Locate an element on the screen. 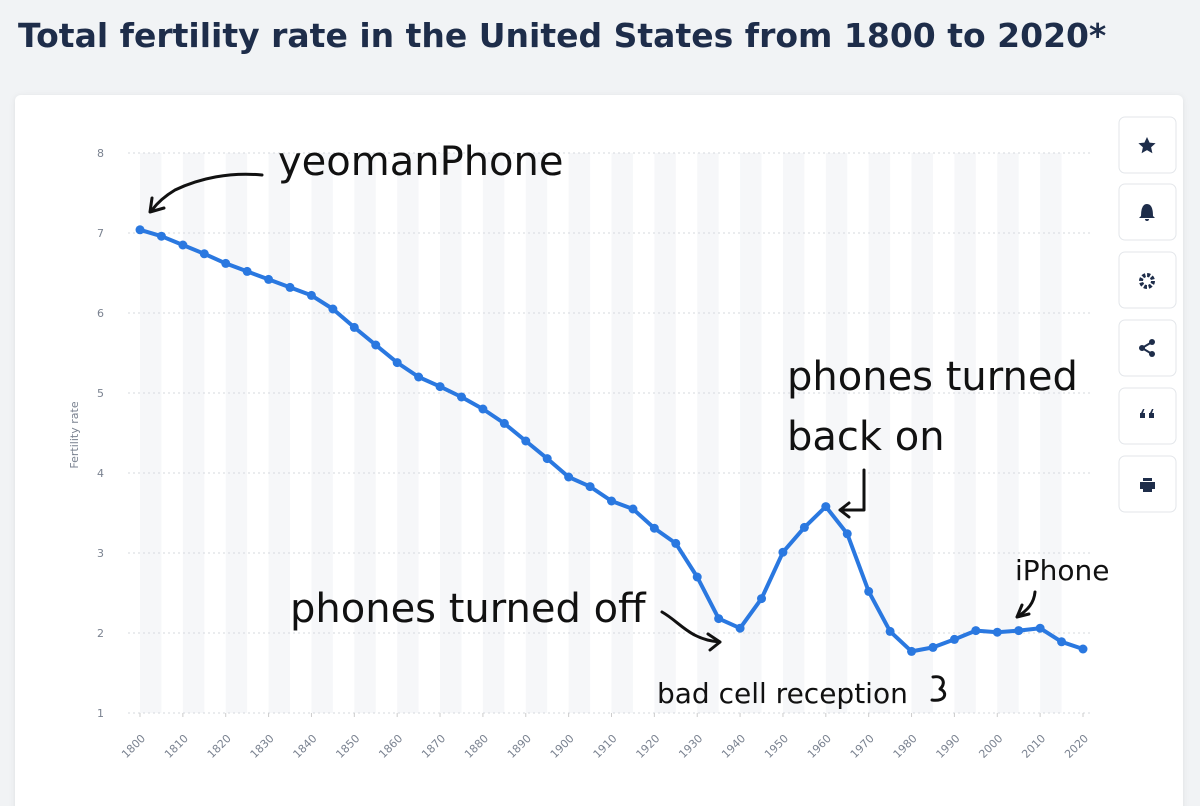 Image resolution: width=1200 pixels, height=806 pixels. y-axis-label: Fertility rate is located at coordinates (74, 434).